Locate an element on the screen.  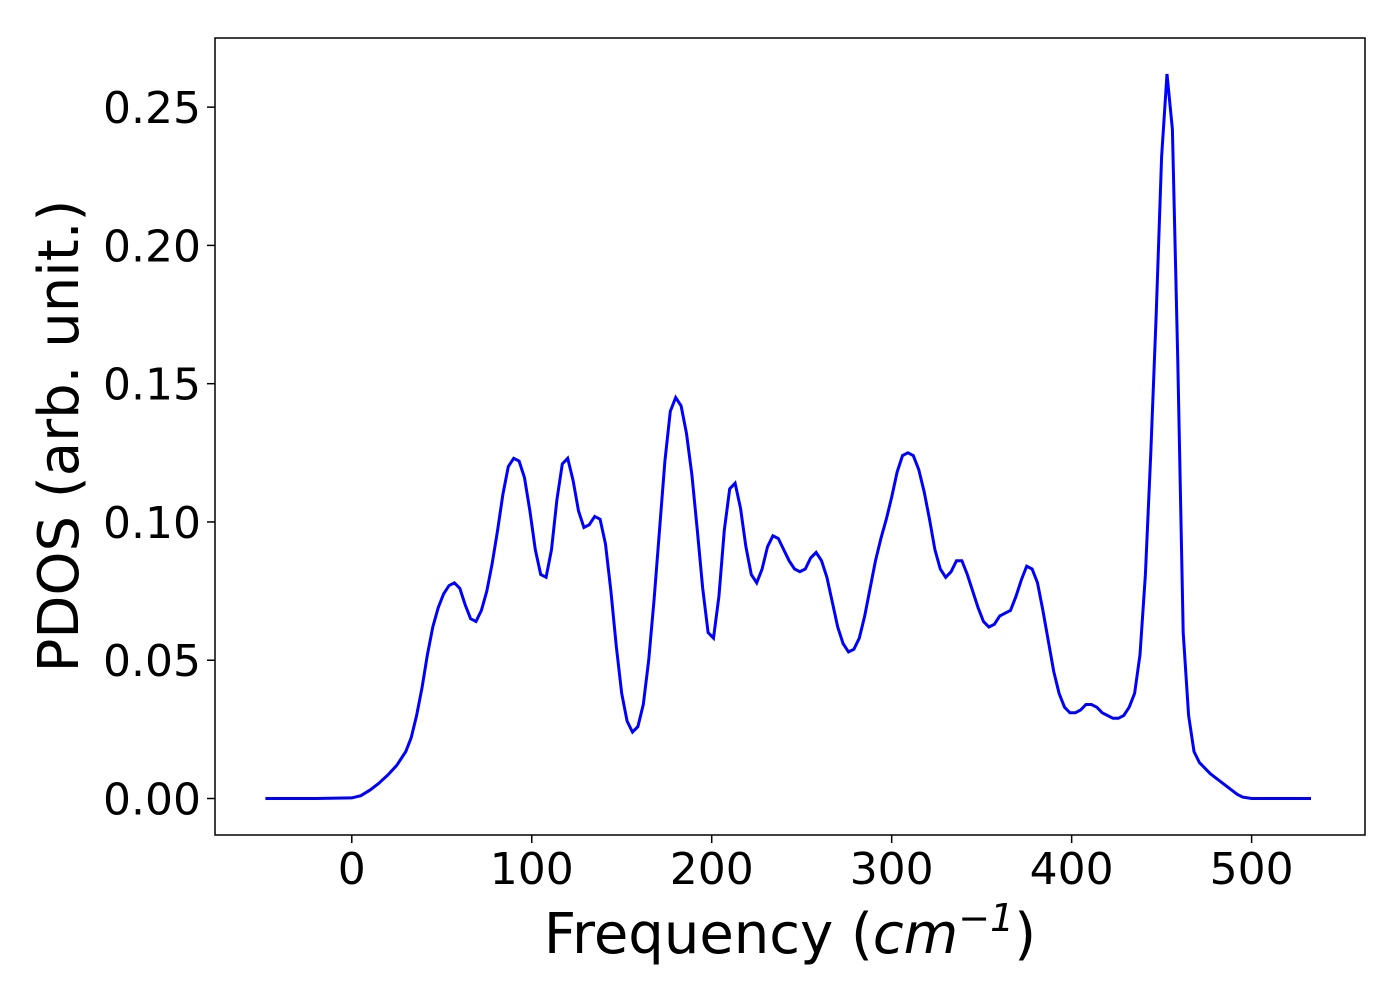
y-tick-label: 0.25 is located at coordinates (152, 108).